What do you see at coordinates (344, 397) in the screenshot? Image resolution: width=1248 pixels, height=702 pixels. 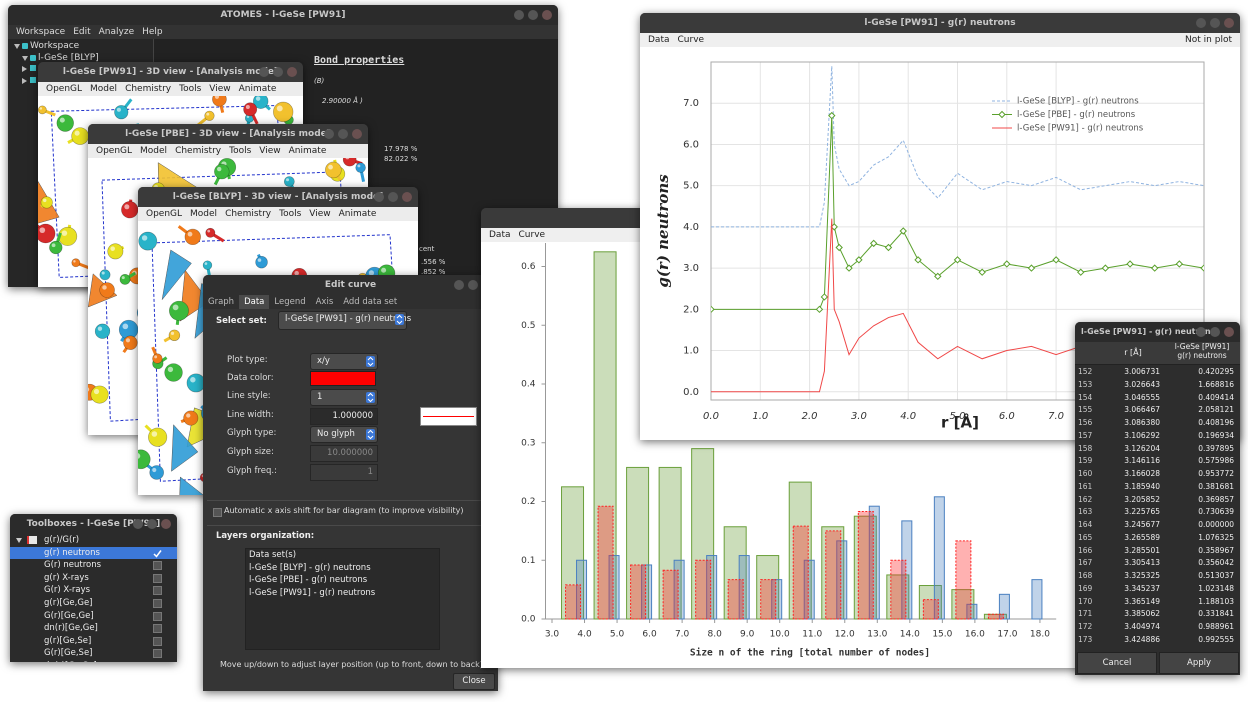 I see `combo-box: 1` at bounding box center [344, 397].